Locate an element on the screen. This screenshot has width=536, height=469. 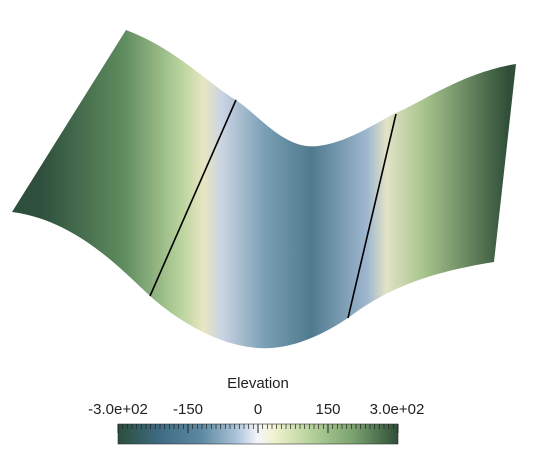
colorbar-ticks is located at coordinates (258, 428).